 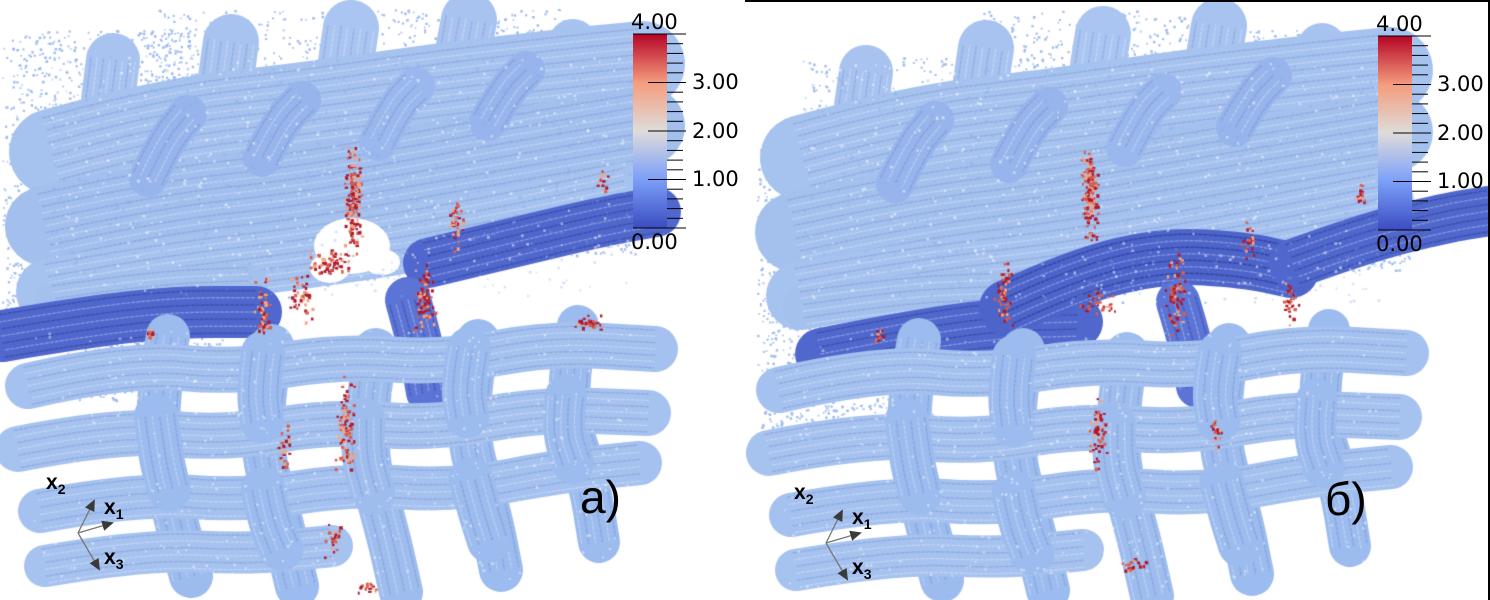 I want to click on colorbar-a: 4.00 3.00 2.00 1.00 0.00, so click(x=685, y=136).